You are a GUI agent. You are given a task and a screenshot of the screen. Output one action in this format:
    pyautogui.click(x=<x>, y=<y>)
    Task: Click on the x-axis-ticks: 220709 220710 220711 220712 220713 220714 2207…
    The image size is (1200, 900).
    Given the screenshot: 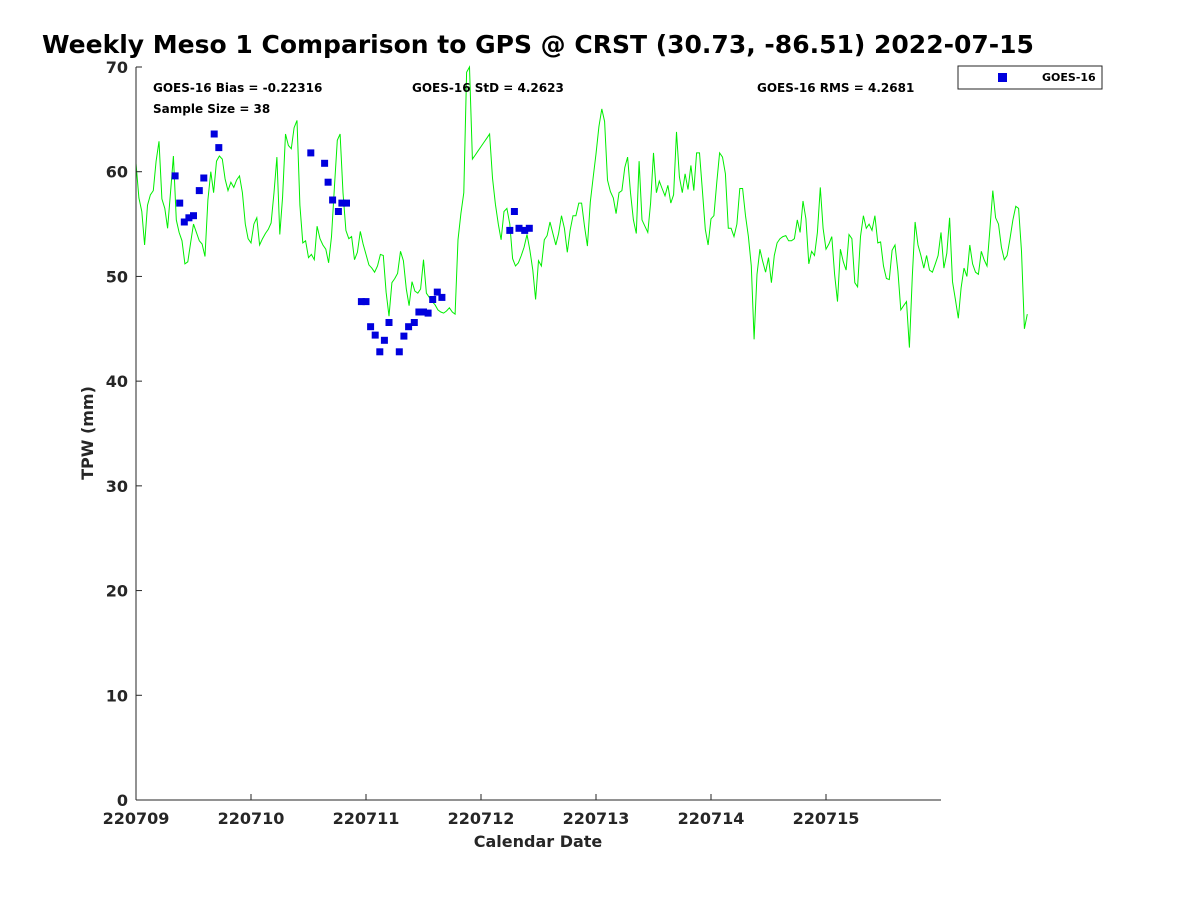 What is the action you would take?
    pyautogui.click(x=481, y=811)
    